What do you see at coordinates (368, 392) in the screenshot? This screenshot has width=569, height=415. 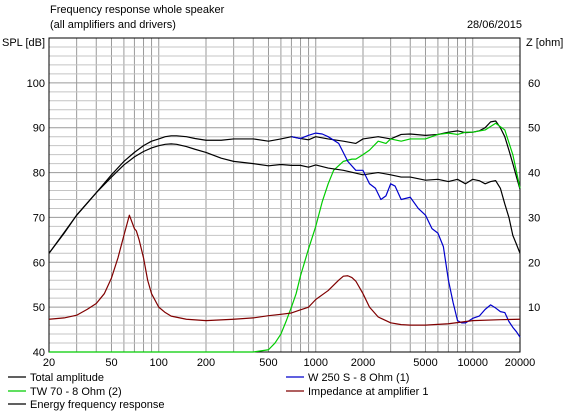 I see `legend-label: Impedance at amplifier 1` at bounding box center [368, 392].